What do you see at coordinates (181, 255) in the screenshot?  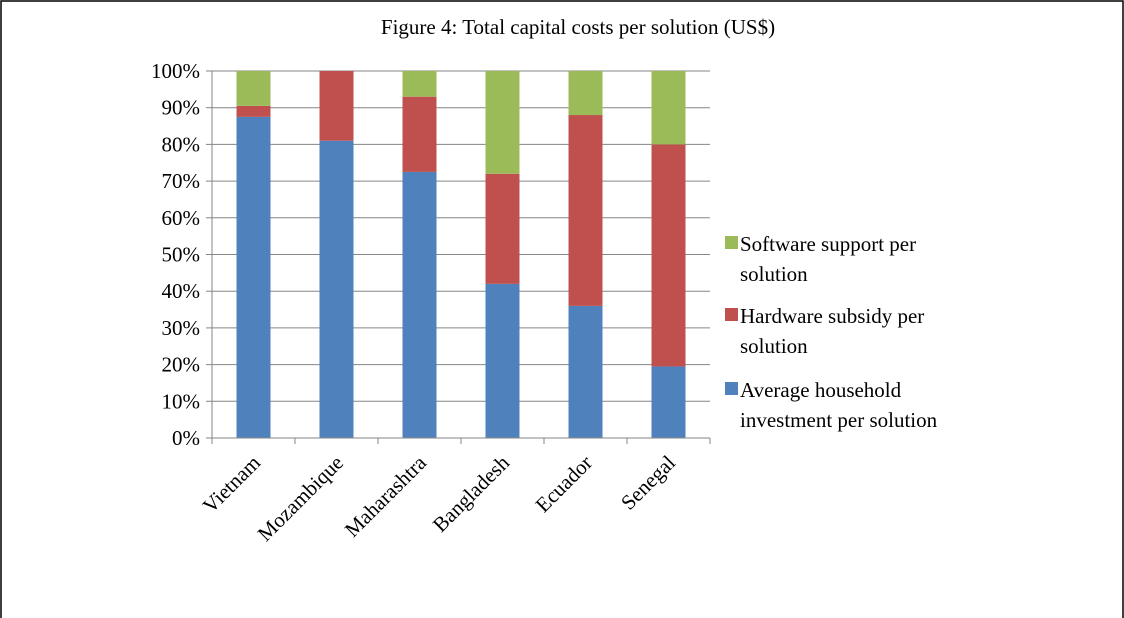 I see `y-tick-label: 50%` at bounding box center [181, 255].